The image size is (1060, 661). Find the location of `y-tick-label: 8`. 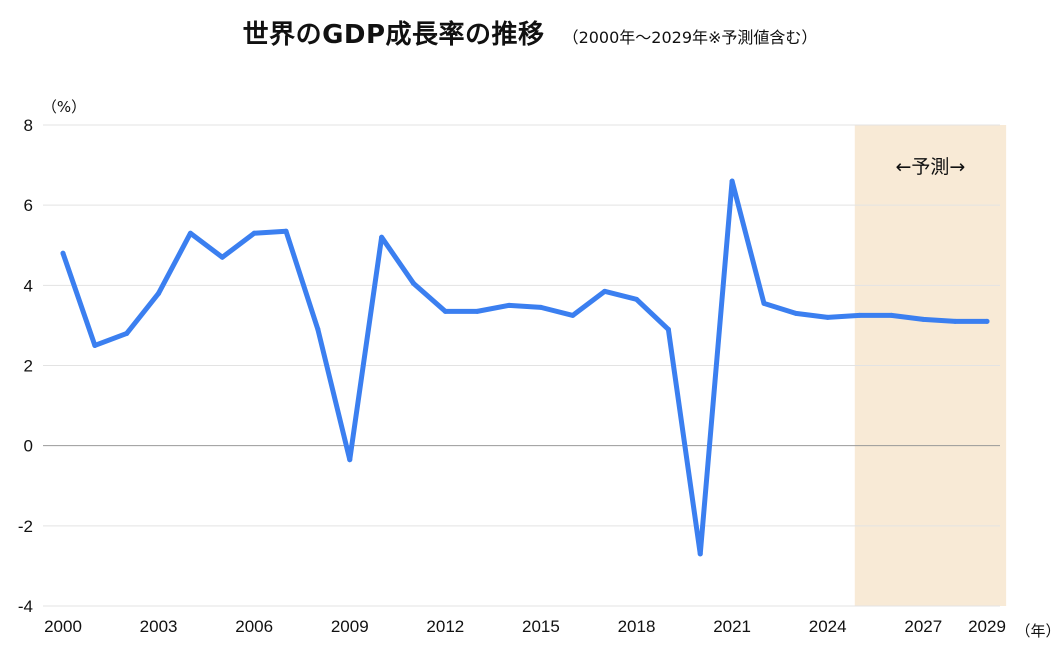

y-tick-label: 8 is located at coordinates (28, 125).